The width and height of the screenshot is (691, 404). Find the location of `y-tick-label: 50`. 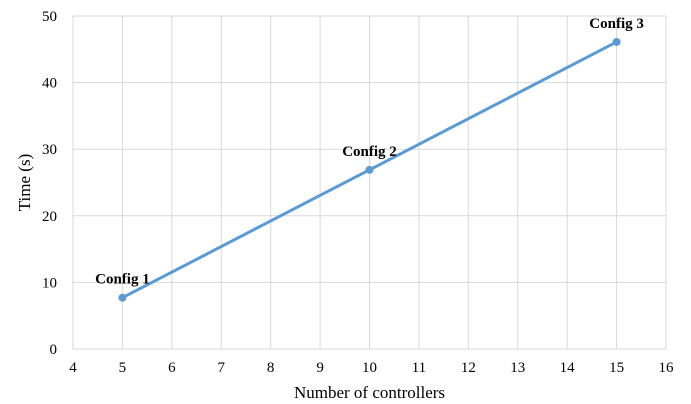

y-tick-label: 50 is located at coordinates (49, 17).